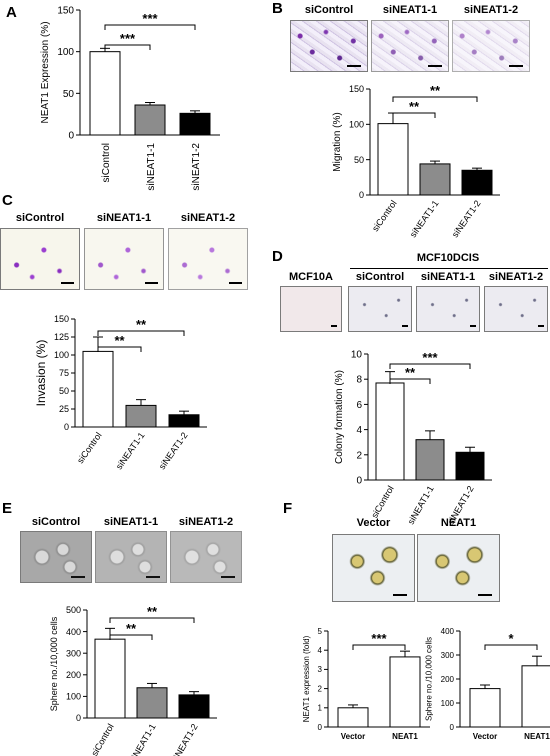 This screenshot has width=550, height=756. Describe the element at coordinates (73, 610) in the screenshot. I see `y-tick-label: 500` at that location.